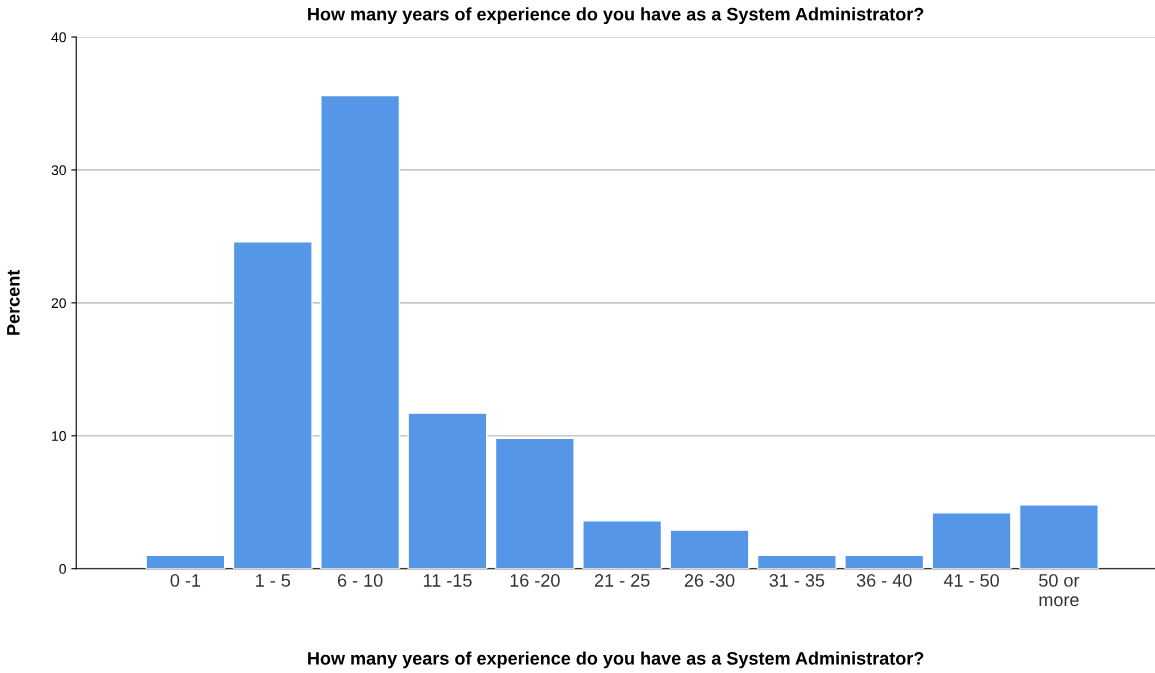  What do you see at coordinates (447, 580) in the screenshot?
I see `x-tick-label: 11 -15` at bounding box center [447, 580].